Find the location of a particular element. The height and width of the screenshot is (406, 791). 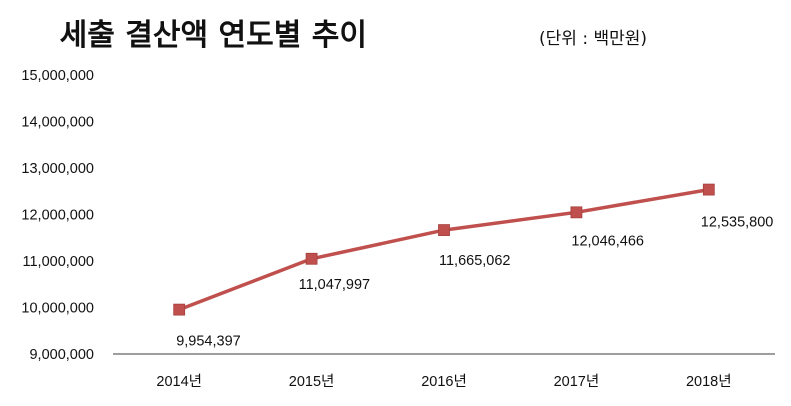

y-tick-label: 14,000,000 is located at coordinates (57, 123).